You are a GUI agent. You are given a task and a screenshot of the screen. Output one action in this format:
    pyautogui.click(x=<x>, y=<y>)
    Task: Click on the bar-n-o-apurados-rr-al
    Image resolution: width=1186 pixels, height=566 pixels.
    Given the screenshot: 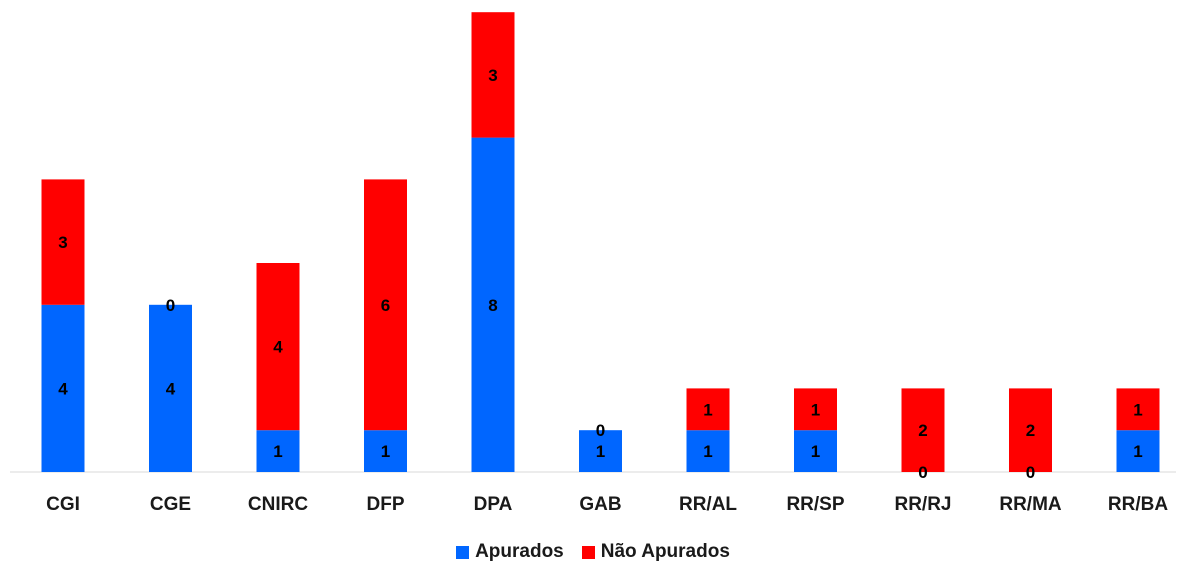 What is the action you would take?
    pyautogui.click(x=708, y=409)
    